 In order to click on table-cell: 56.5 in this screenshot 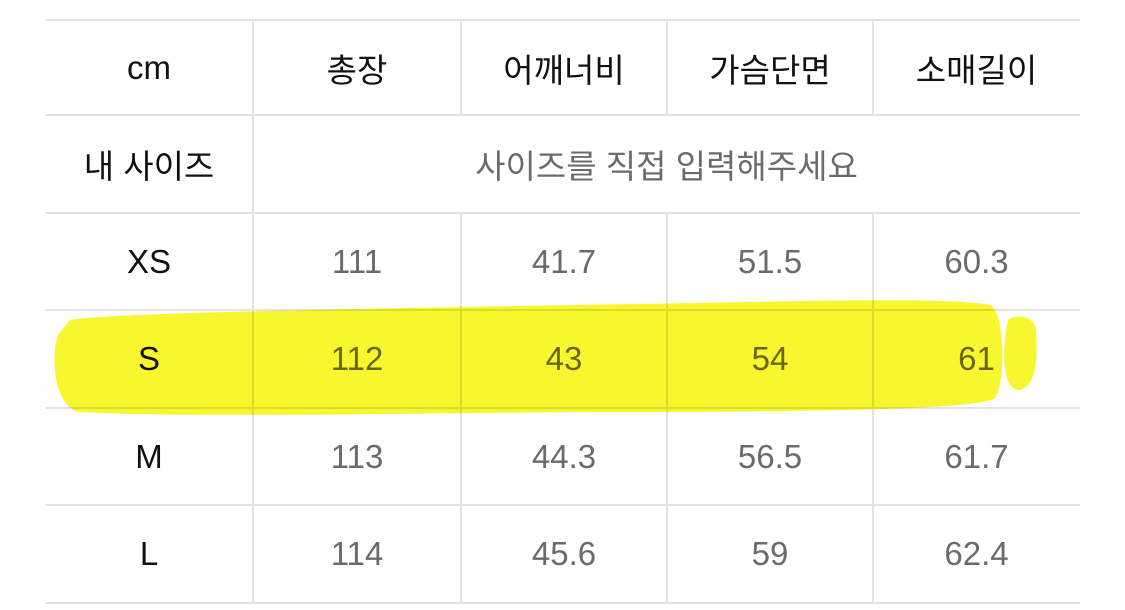, I will do `click(770, 456)`.